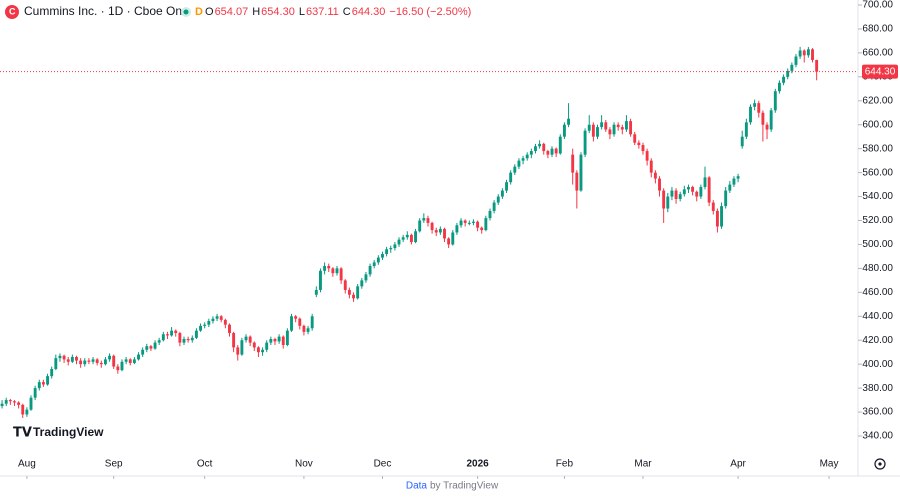 The image size is (900, 503). I want to click on logo-badge, so click(55, 433).